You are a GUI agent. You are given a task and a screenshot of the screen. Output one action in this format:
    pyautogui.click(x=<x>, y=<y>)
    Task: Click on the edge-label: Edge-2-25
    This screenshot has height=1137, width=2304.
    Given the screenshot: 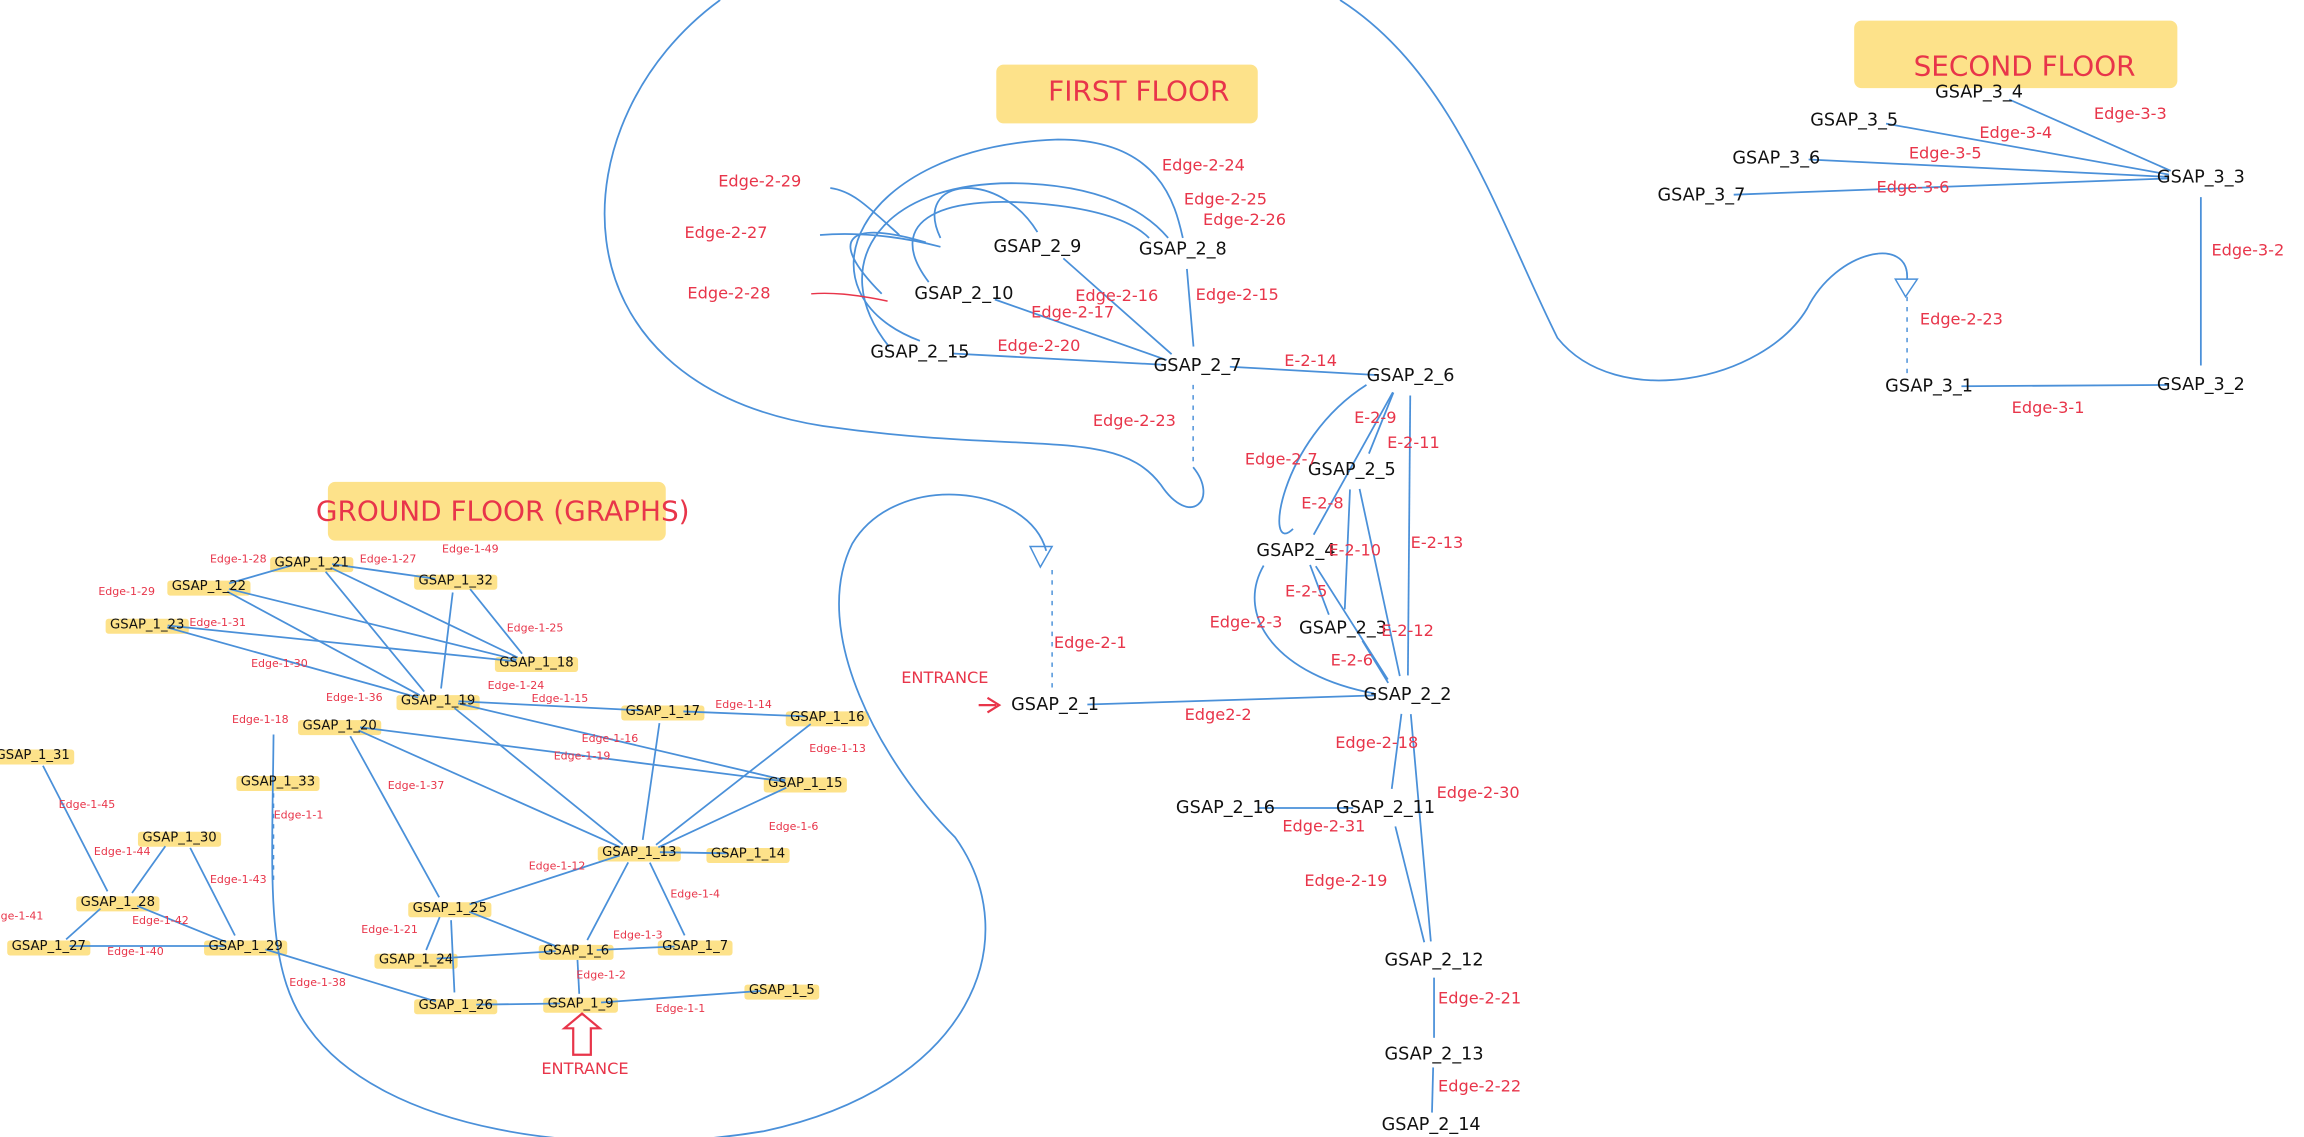 What is the action you would take?
    pyautogui.click(x=1225, y=198)
    